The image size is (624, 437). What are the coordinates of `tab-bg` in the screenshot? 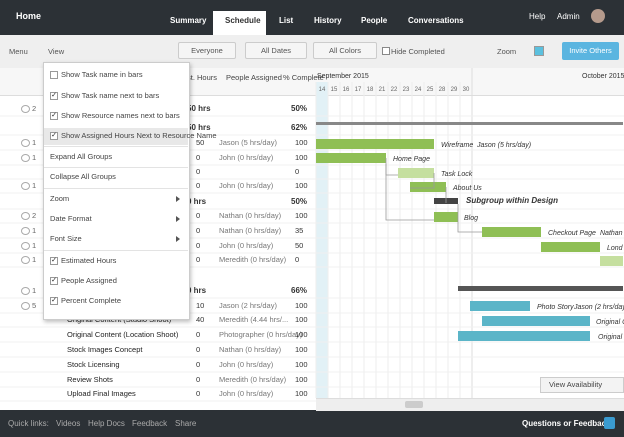 It's located at (239, 23).